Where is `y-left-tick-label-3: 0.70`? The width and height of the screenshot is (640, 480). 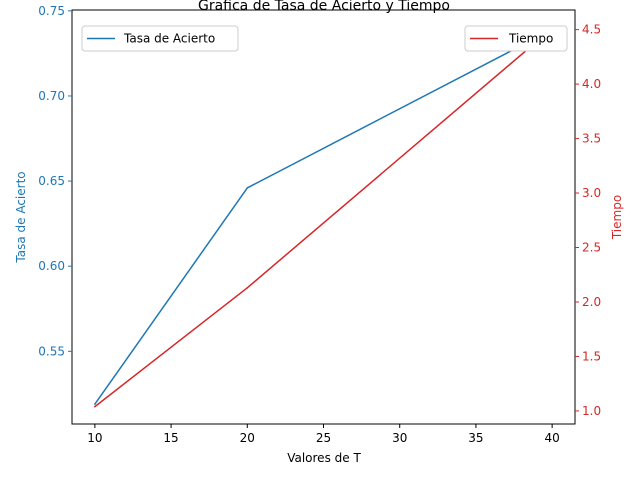 y-left-tick-label-3: 0.70 is located at coordinates (51, 96).